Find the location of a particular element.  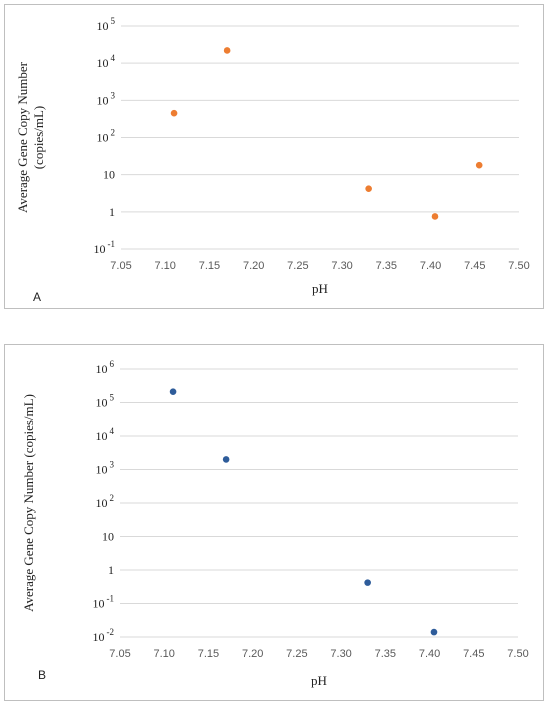

y-axis-title: Average Gene Copy Number is located at coordinates (22, 137).